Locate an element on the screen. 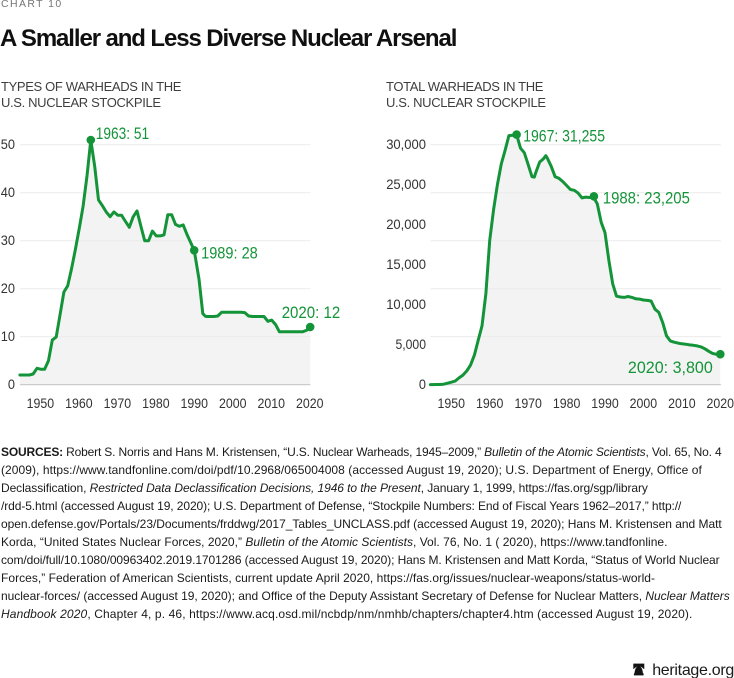 Image resolution: width=734 pixels, height=678 pixels. svg-text: 1967: 31,255 is located at coordinates (564, 136).